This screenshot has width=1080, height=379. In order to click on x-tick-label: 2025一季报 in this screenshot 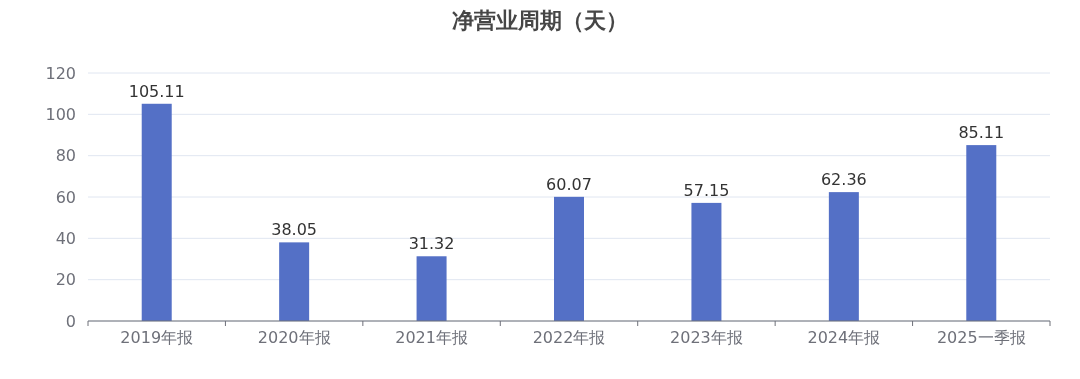, I will do `click(981, 337)`.